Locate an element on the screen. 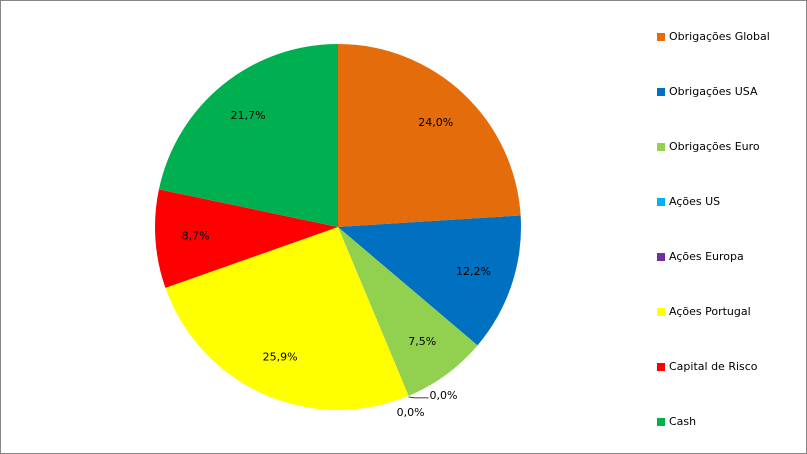  data-label: 21,7% is located at coordinates (248, 115).